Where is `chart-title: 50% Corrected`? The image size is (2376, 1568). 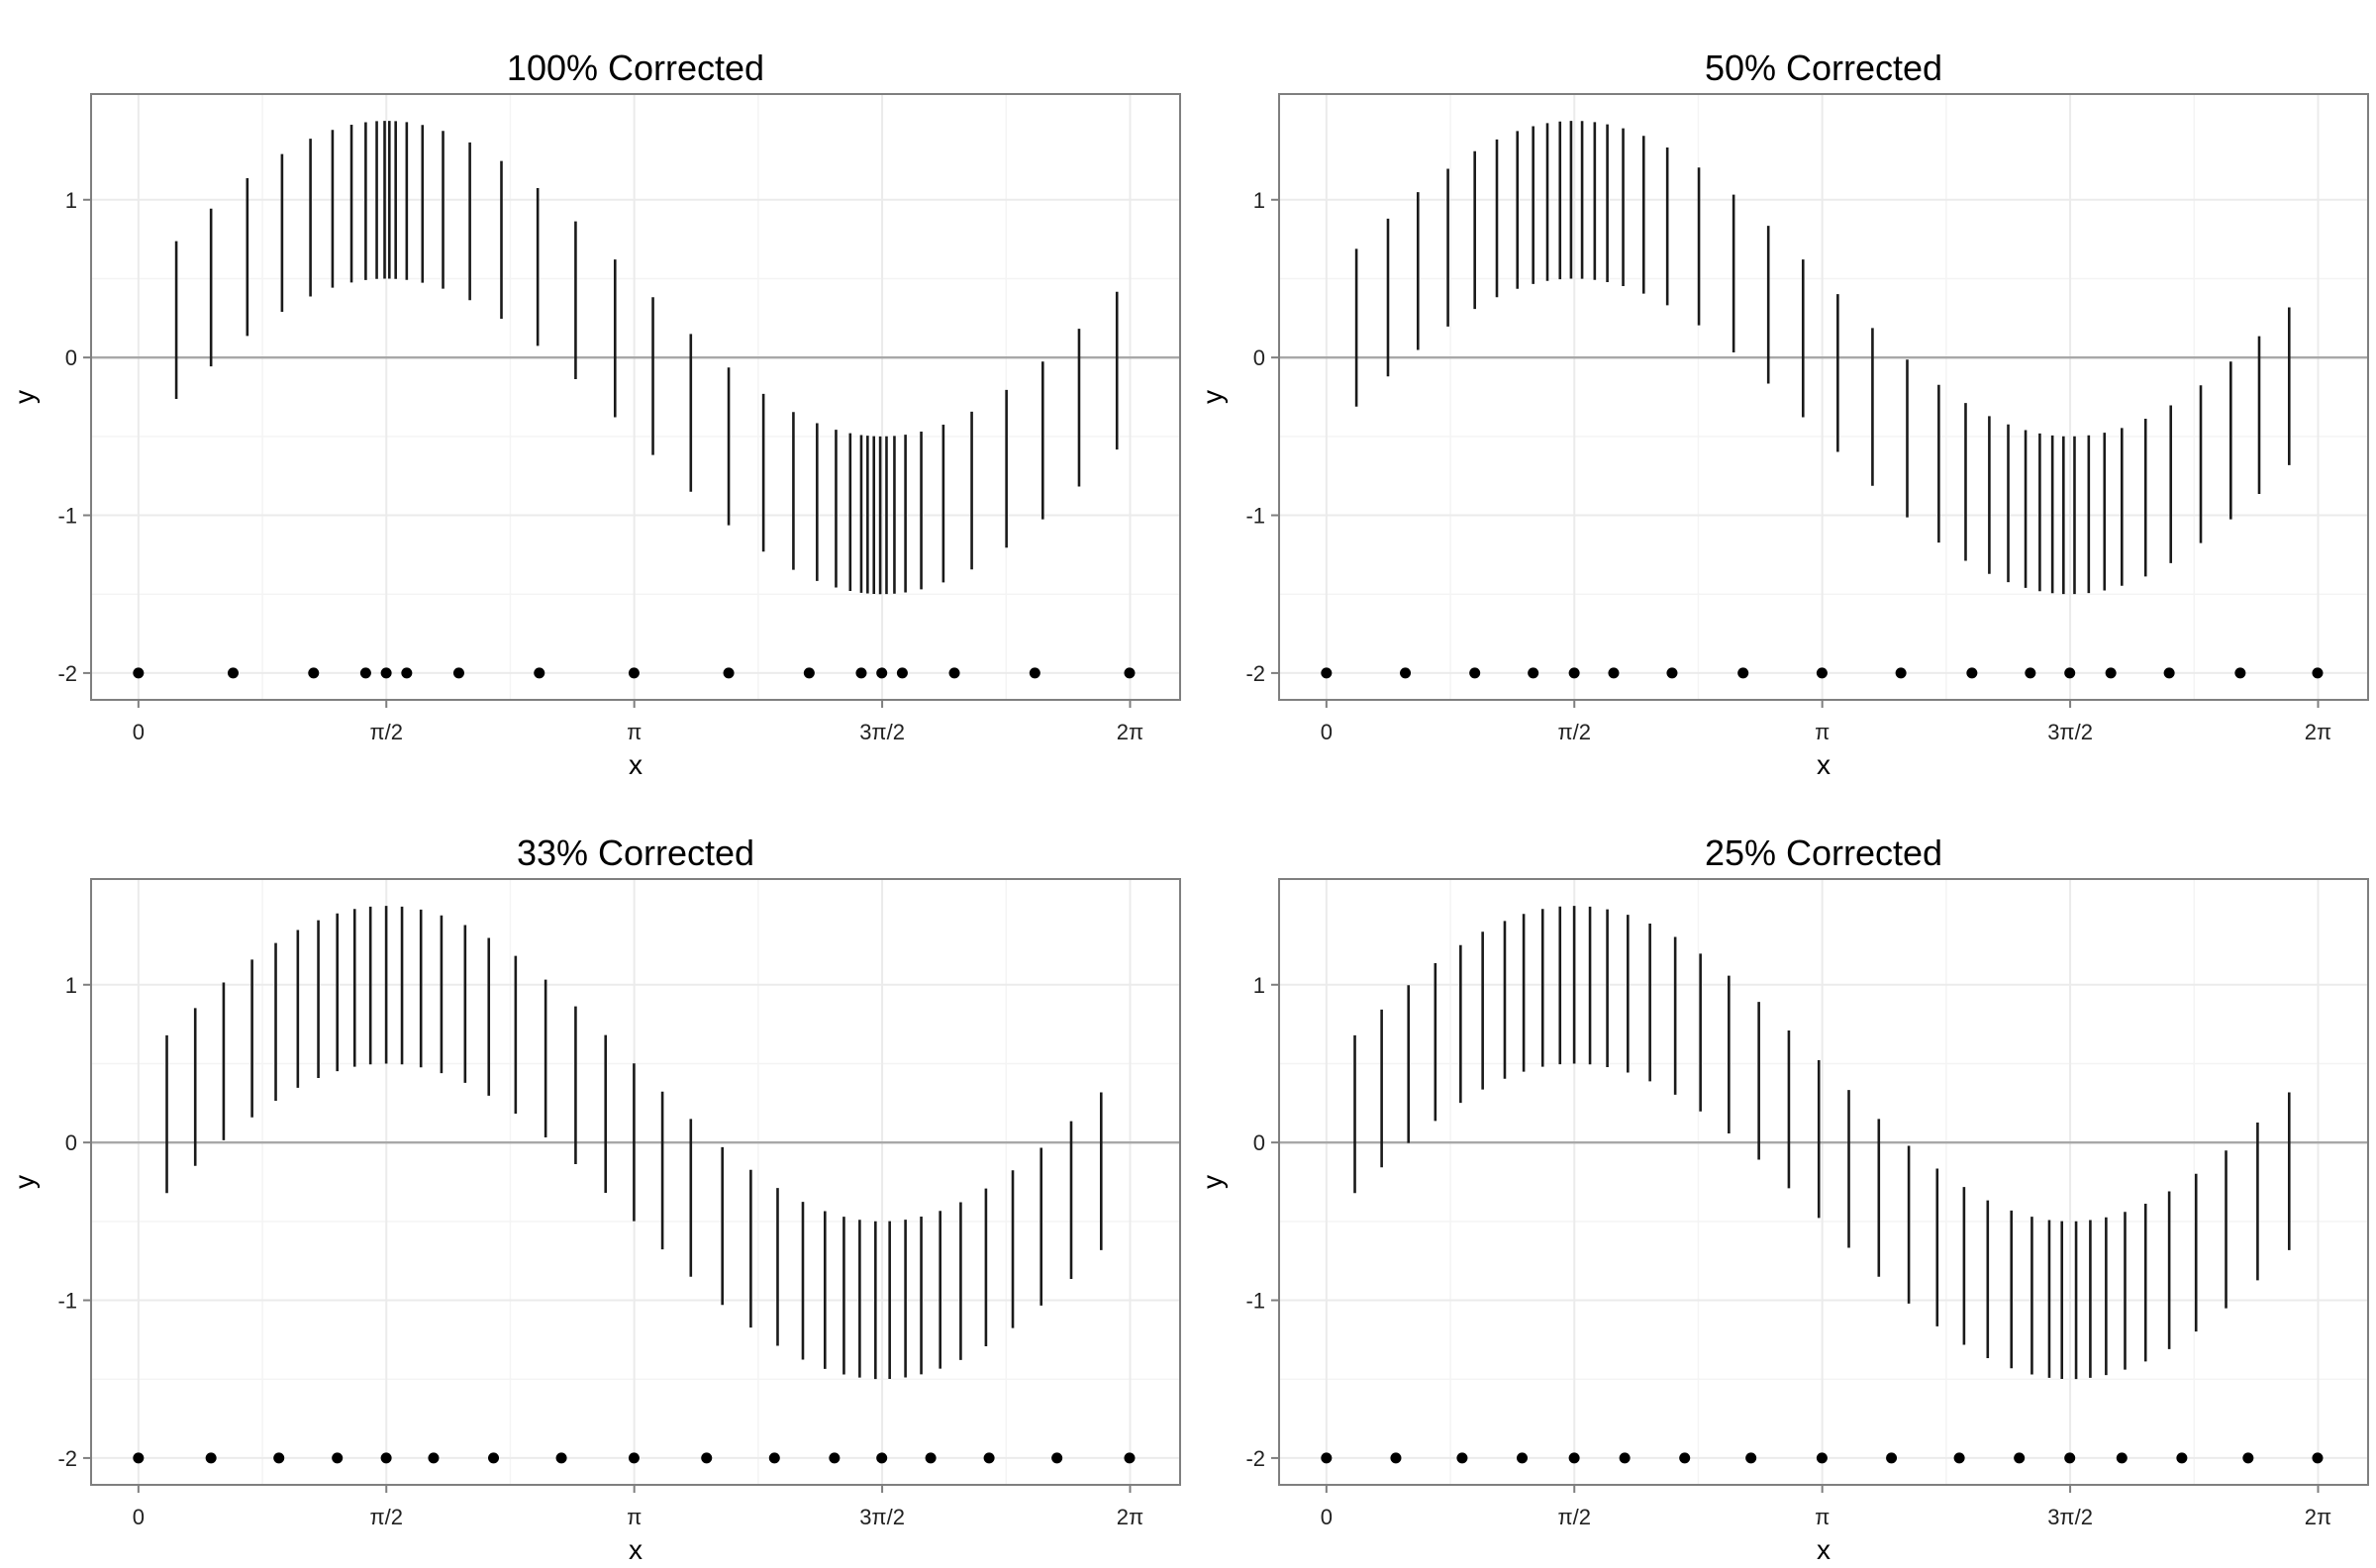
chart-title: 50% Corrected is located at coordinates (1824, 68).